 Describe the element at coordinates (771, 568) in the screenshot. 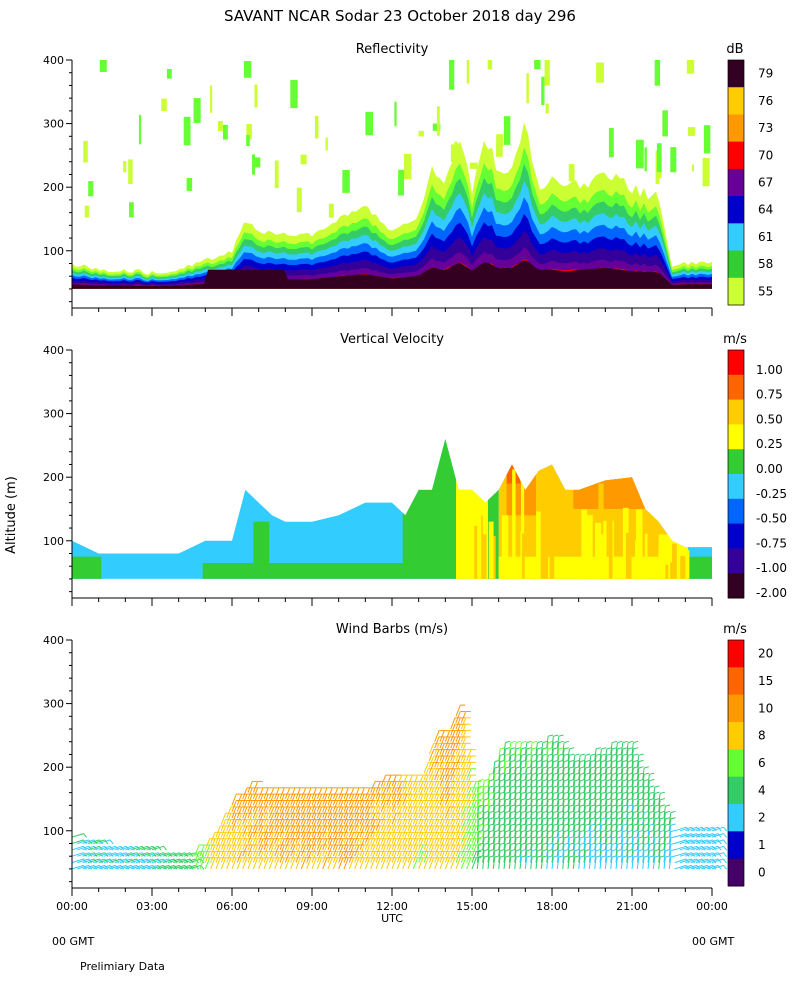

I see `colorbar-label: -1.00` at that location.